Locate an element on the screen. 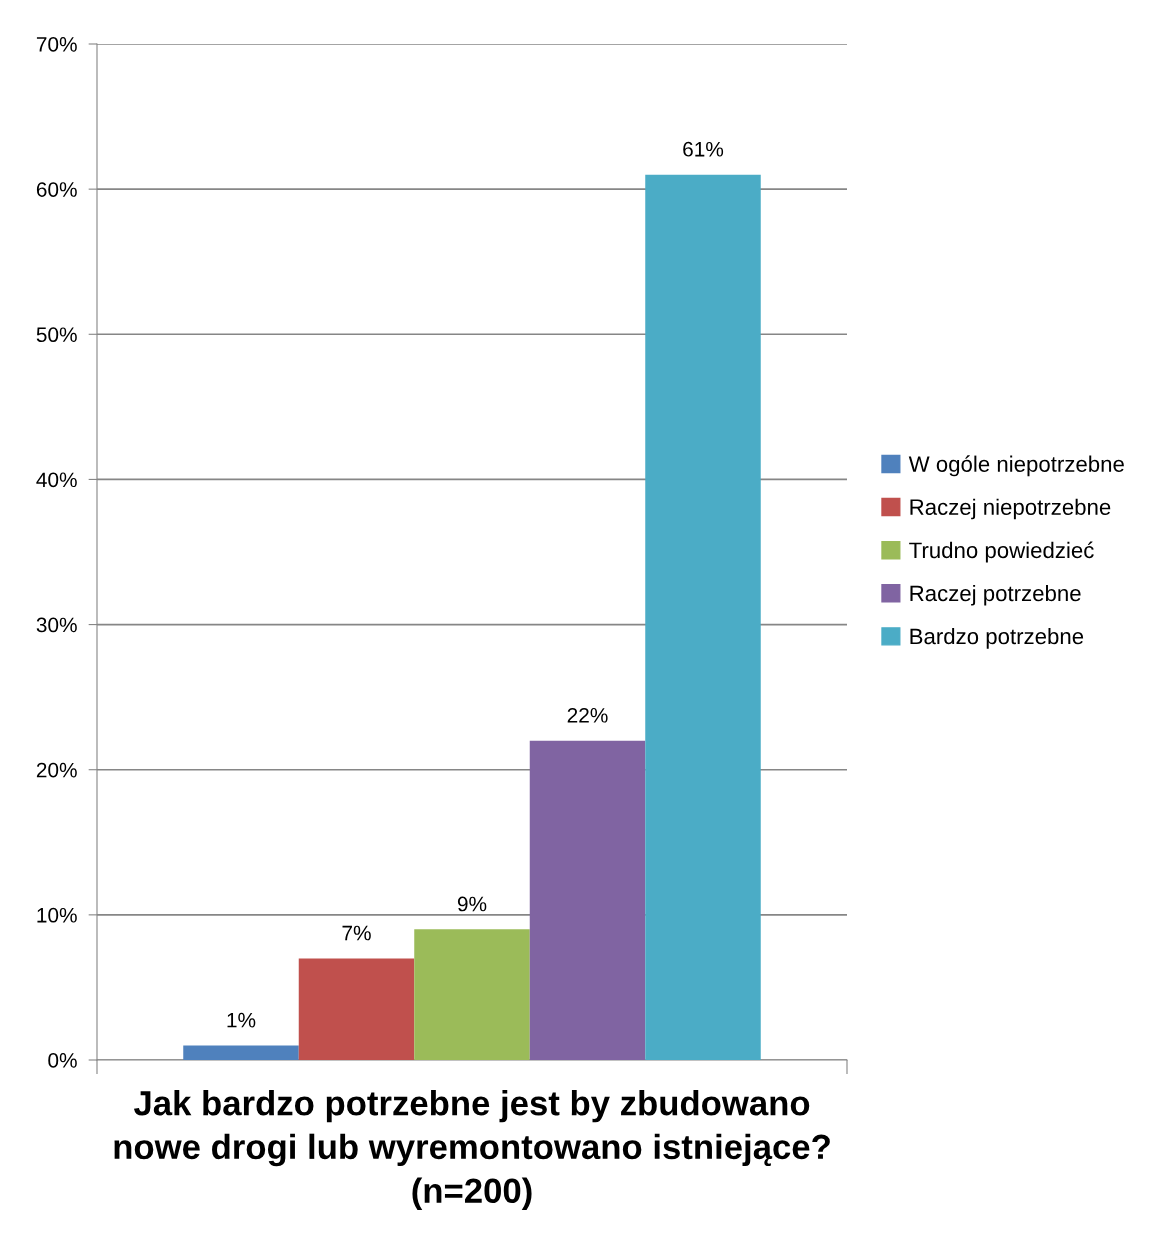 The image size is (1169, 1252). y-tick-label: 0% is located at coordinates (62, 1060).